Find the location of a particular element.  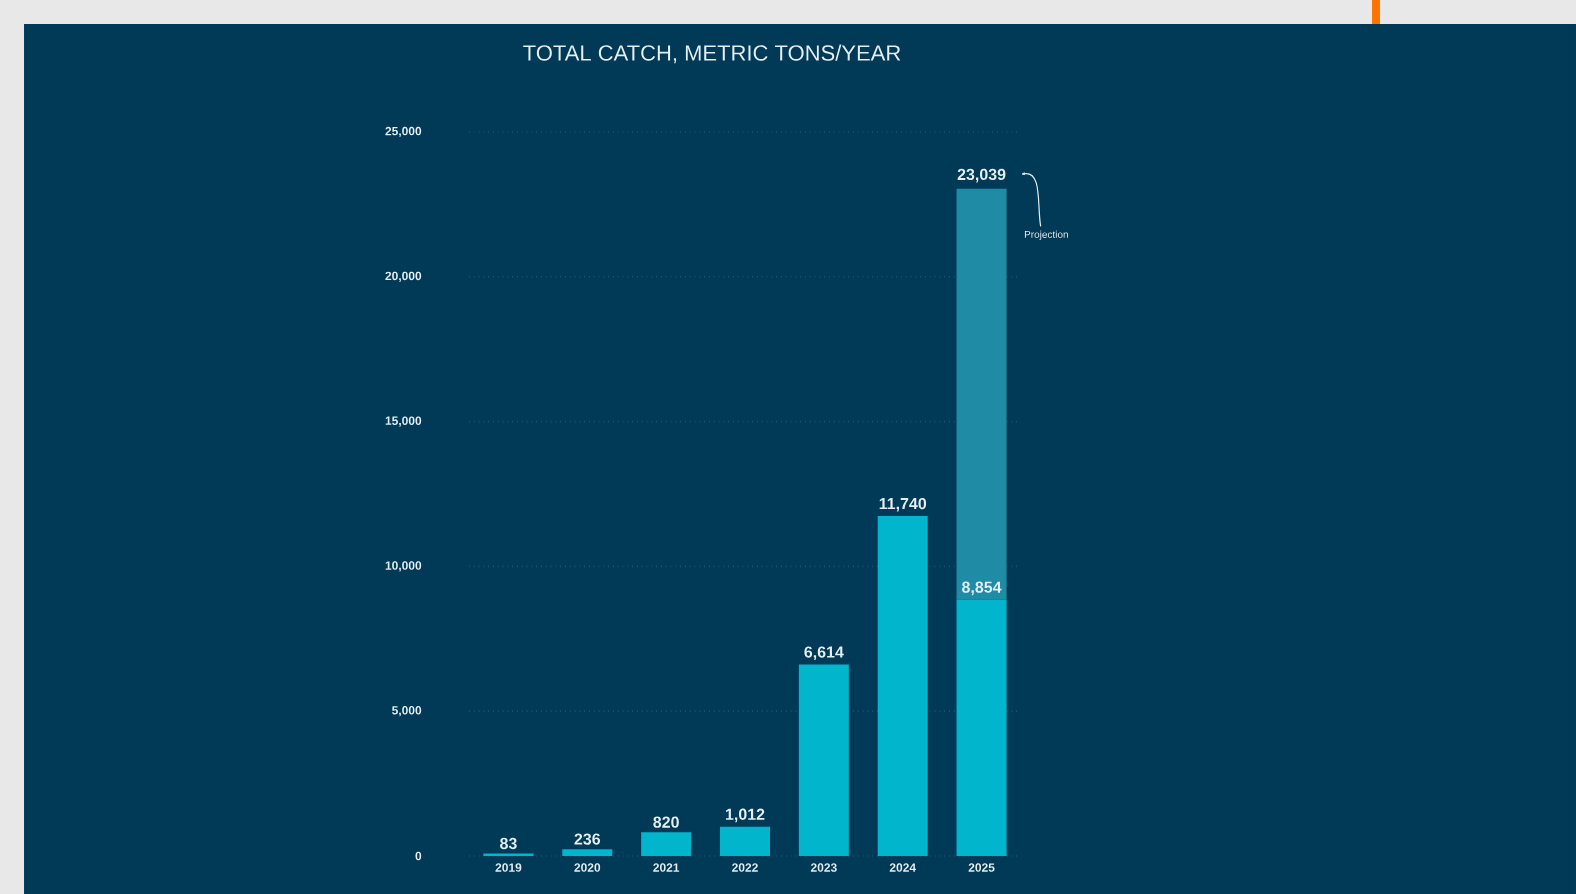

data-label: 11,740 is located at coordinates (903, 504).